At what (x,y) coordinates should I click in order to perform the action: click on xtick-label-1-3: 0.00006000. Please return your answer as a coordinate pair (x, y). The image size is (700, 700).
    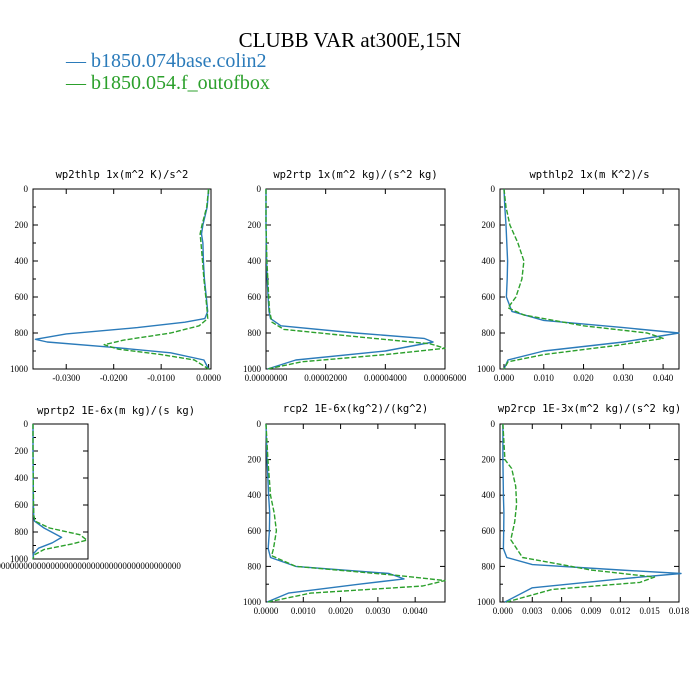
    Looking at the image, I should click on (445, 378).